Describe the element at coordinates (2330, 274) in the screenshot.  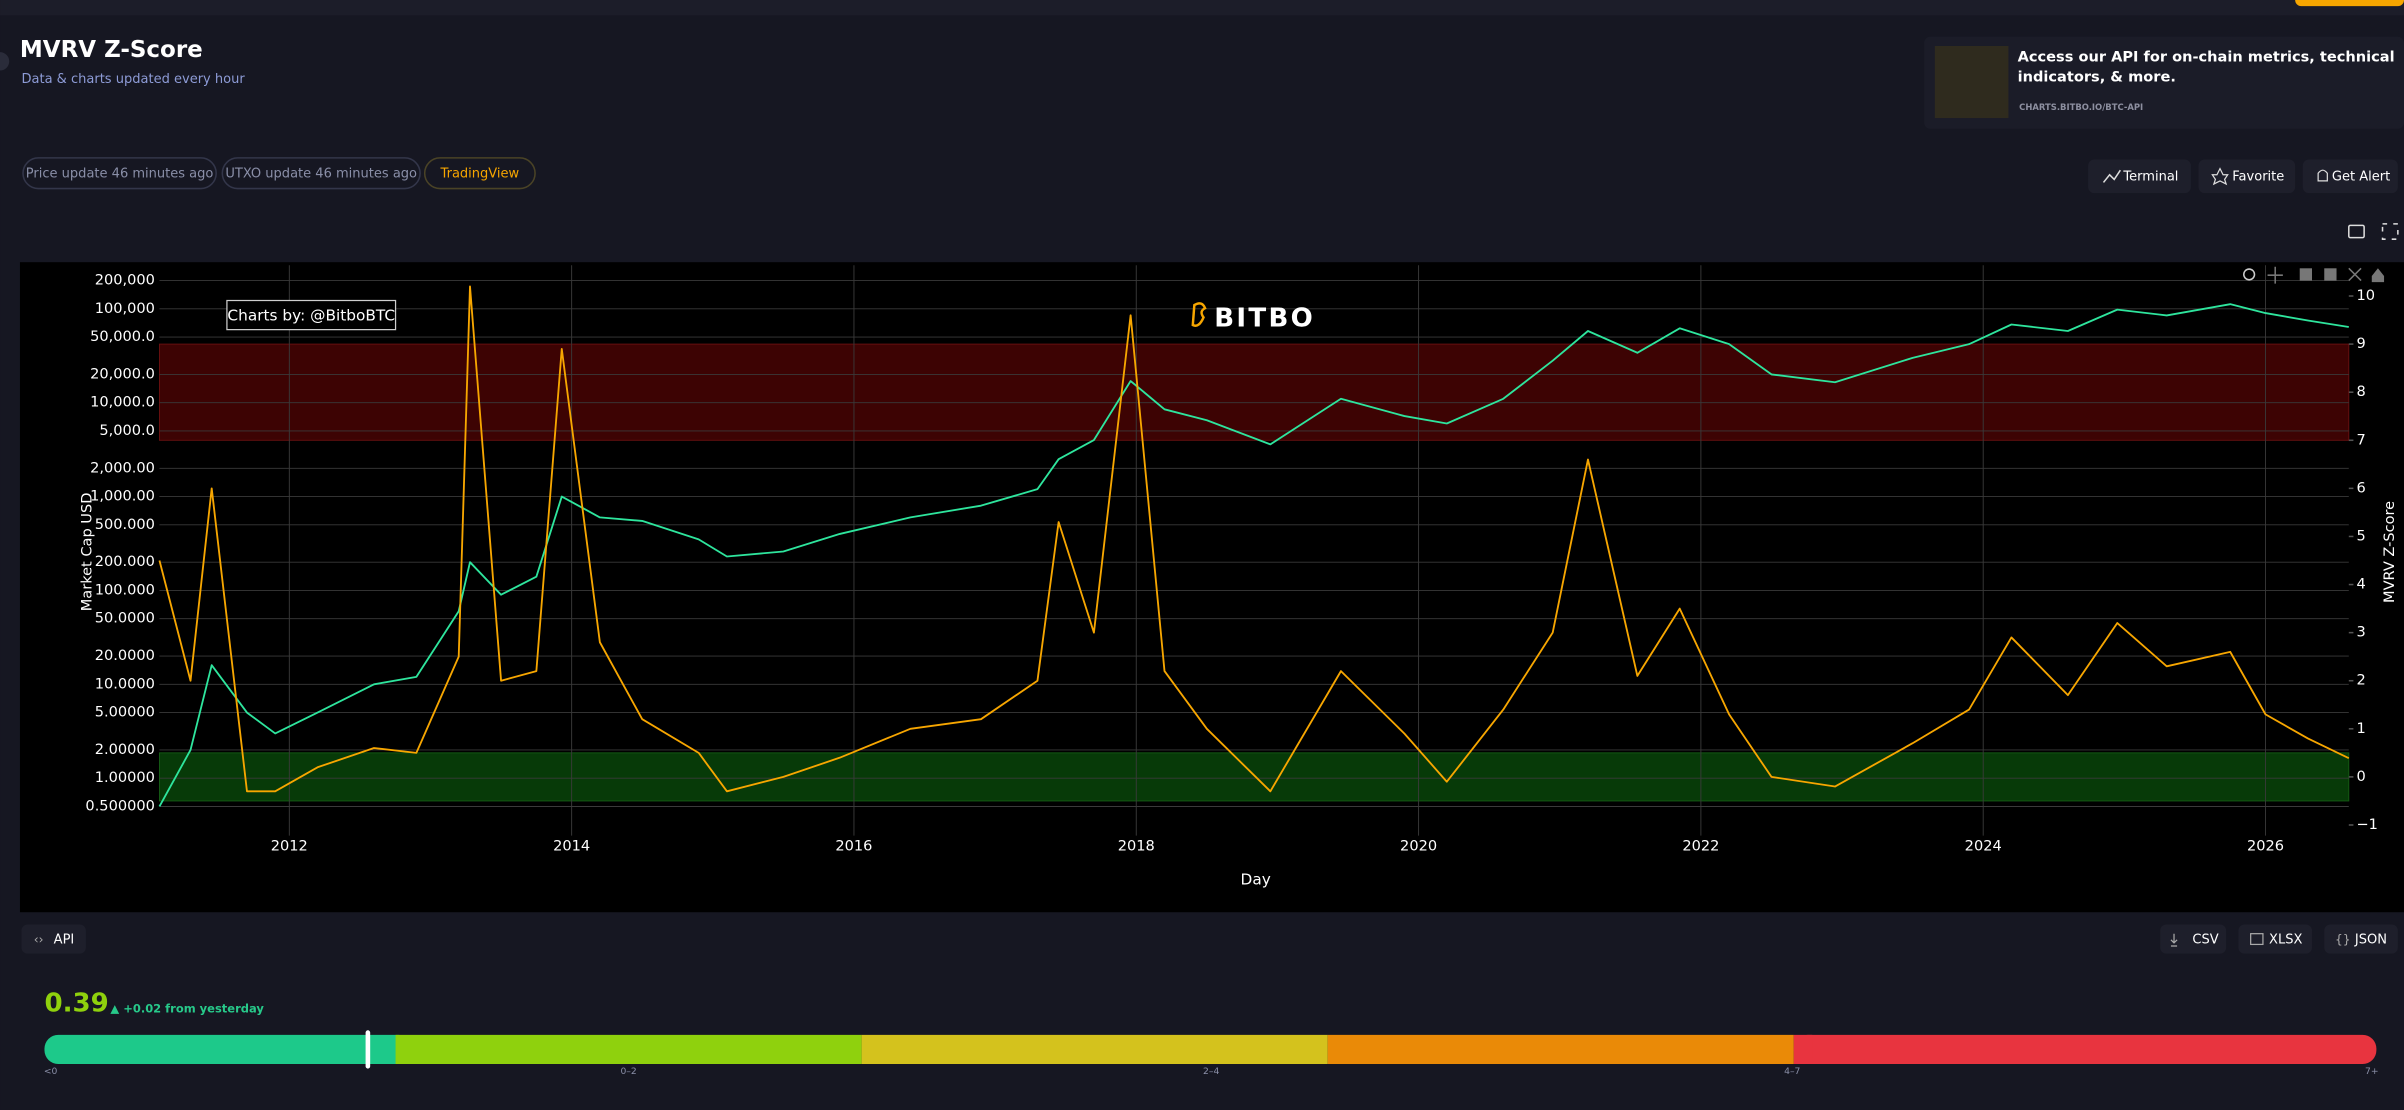
I see `zoom-out-icon` at that location.